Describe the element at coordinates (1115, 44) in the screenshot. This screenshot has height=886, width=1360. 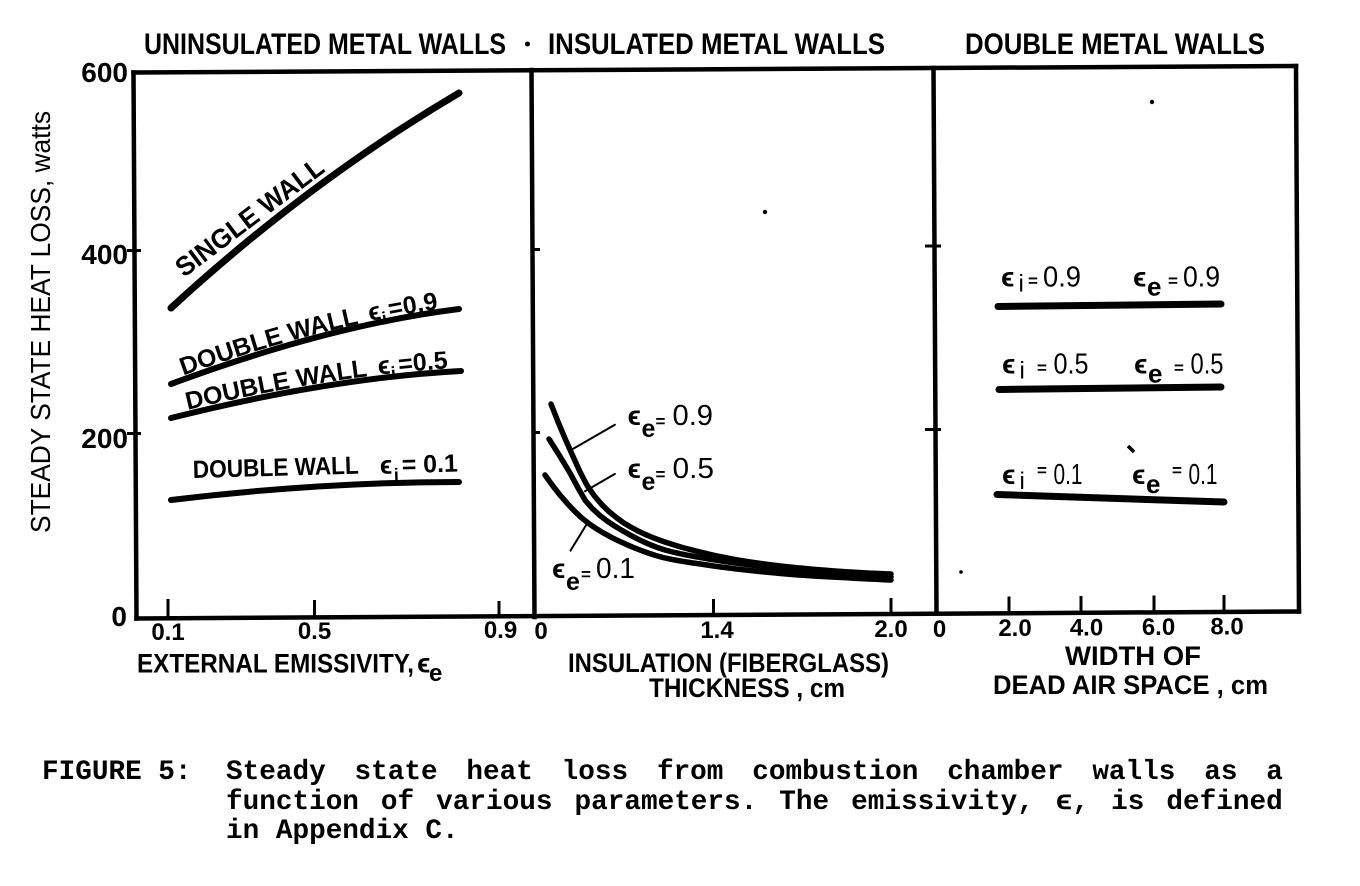
I see `svg-text: DOUBLE METAL WALLS` at that location.